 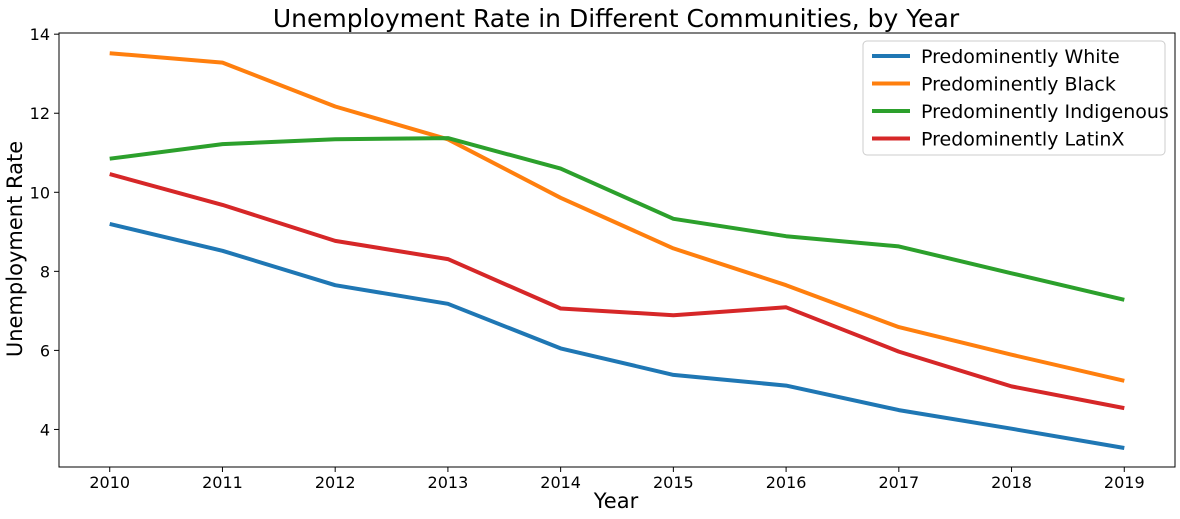 I want to click on legend-box, so click(x=1014, y=98).